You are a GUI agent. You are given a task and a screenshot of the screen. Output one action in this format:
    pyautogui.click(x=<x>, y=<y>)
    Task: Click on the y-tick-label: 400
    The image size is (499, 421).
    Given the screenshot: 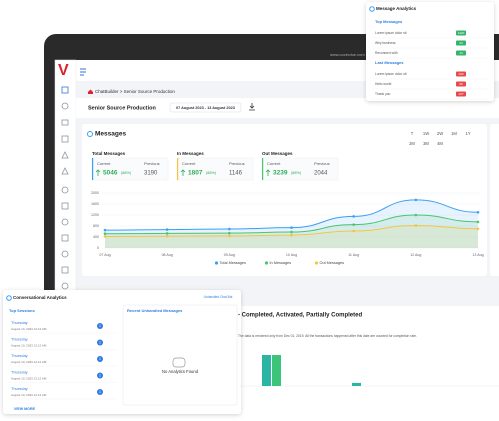 What is the action you would take?
    pyautogui.click(x=96, y=237)
    